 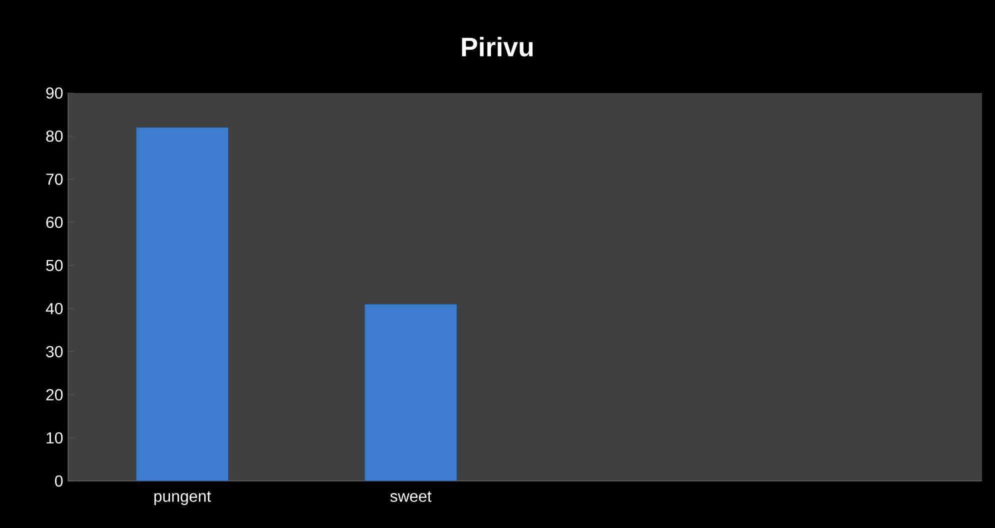 What do you see at coordinates (497, 46) in the screenshot?
I see `chart-title: Pirivu` at bounding box center [497, 46].